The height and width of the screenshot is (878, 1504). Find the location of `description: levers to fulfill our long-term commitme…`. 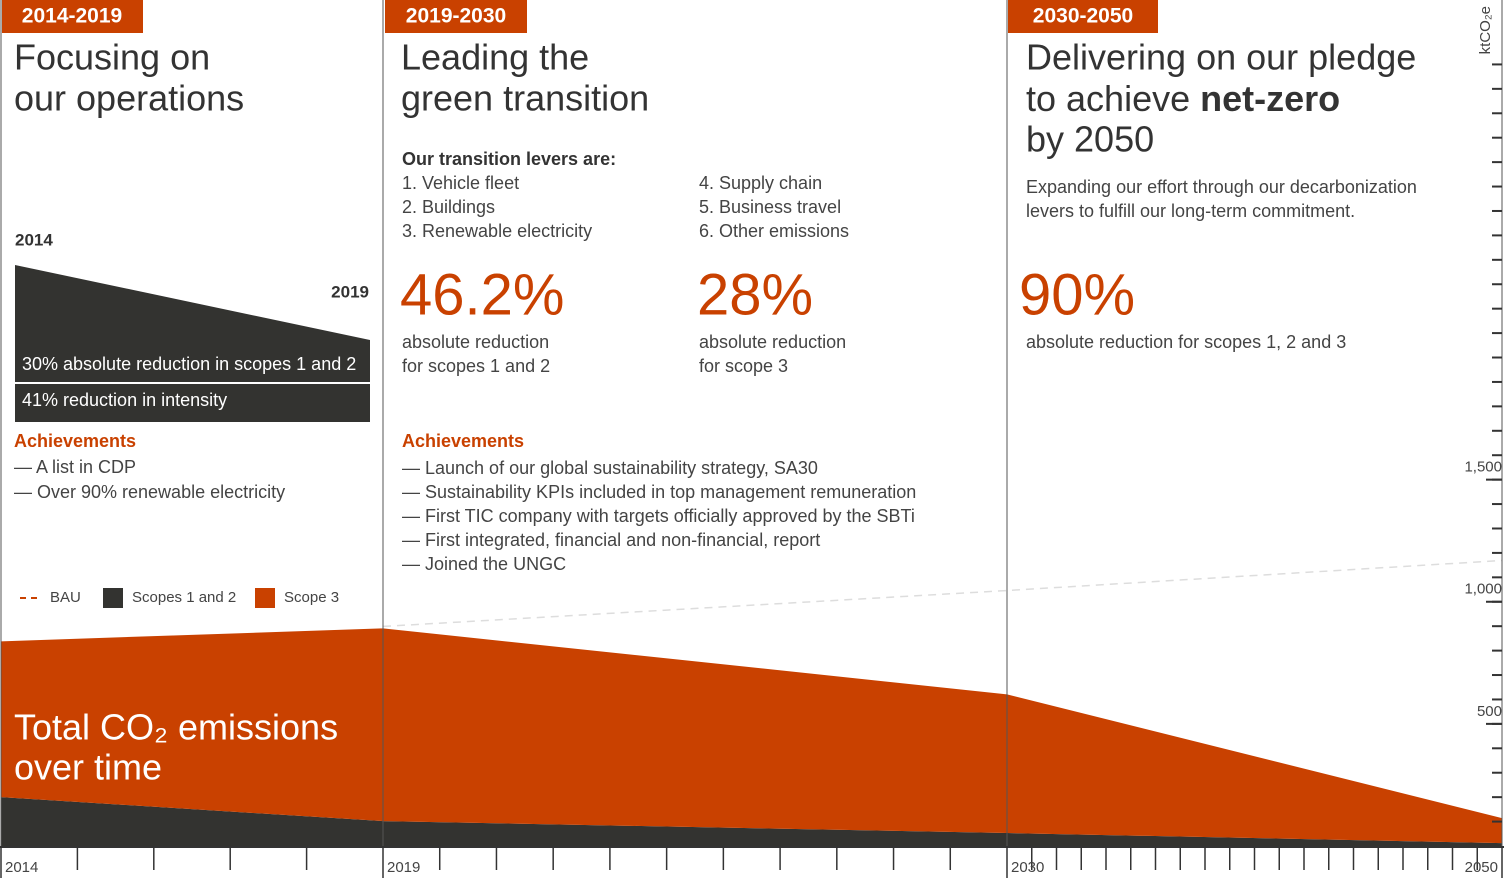

description: levers to fulfill our long-term commitme… is located at coordinates (1190, 211).